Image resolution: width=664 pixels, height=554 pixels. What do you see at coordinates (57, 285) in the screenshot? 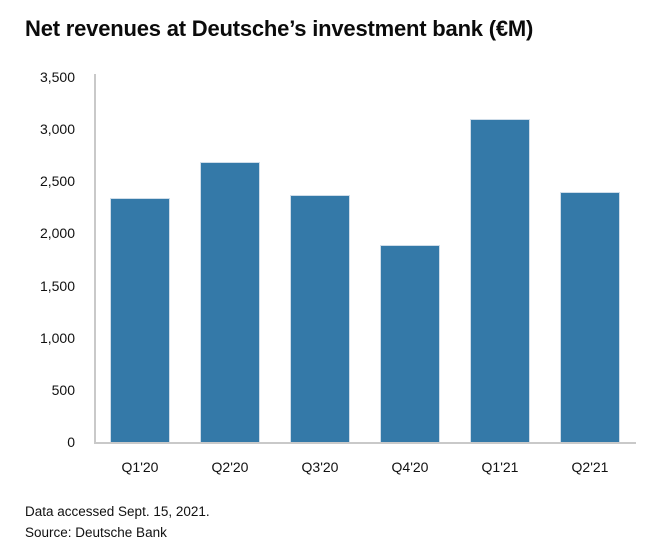
I see `y-tick-label-1500: 1,500` at bounding box center [57, 285].